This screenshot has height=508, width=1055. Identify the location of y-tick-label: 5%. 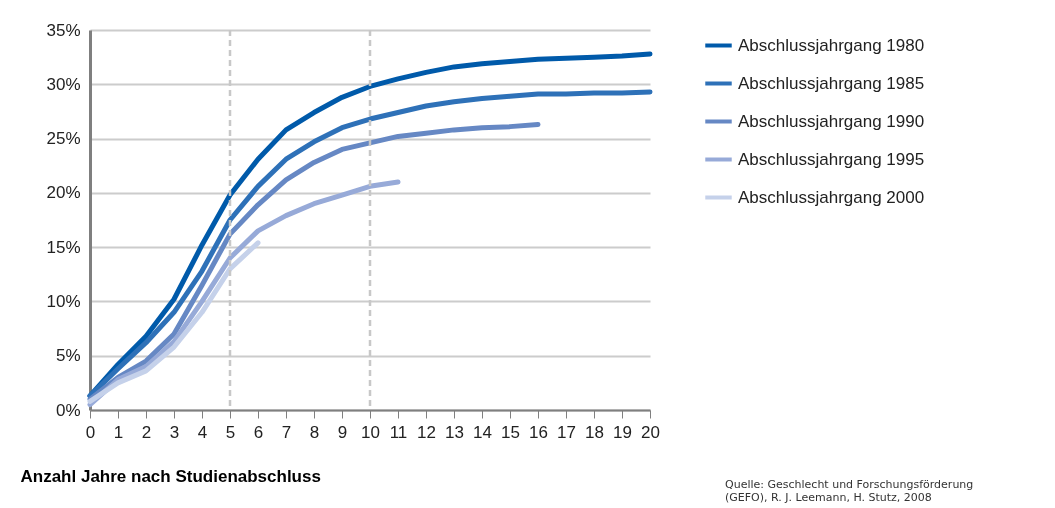
(68, 356).